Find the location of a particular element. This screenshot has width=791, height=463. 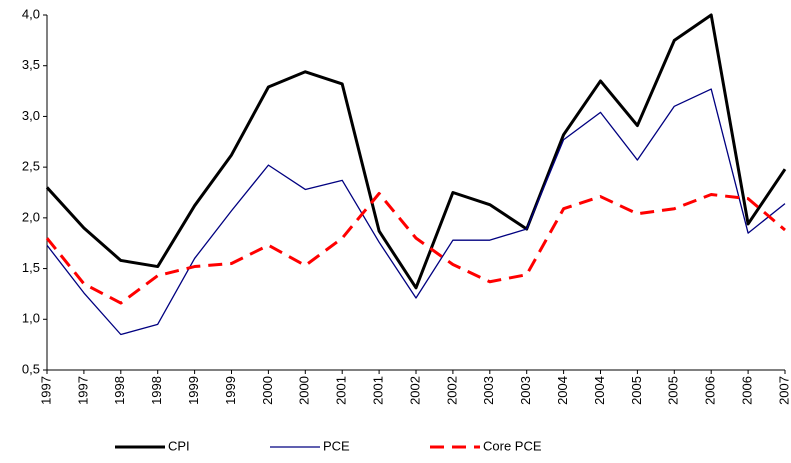

legend-label: Core PCE is located at coordinates (512, 445).